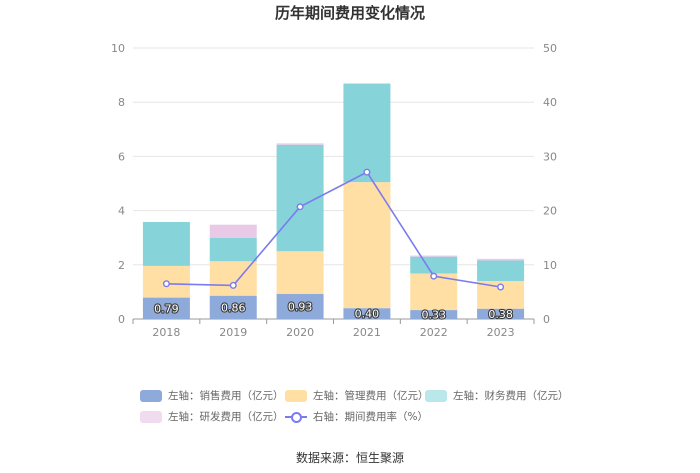 Image resolution: width=700 pixels, height=473 pixels. I want to click on x-tick-label: 2020, so click(300, 332).